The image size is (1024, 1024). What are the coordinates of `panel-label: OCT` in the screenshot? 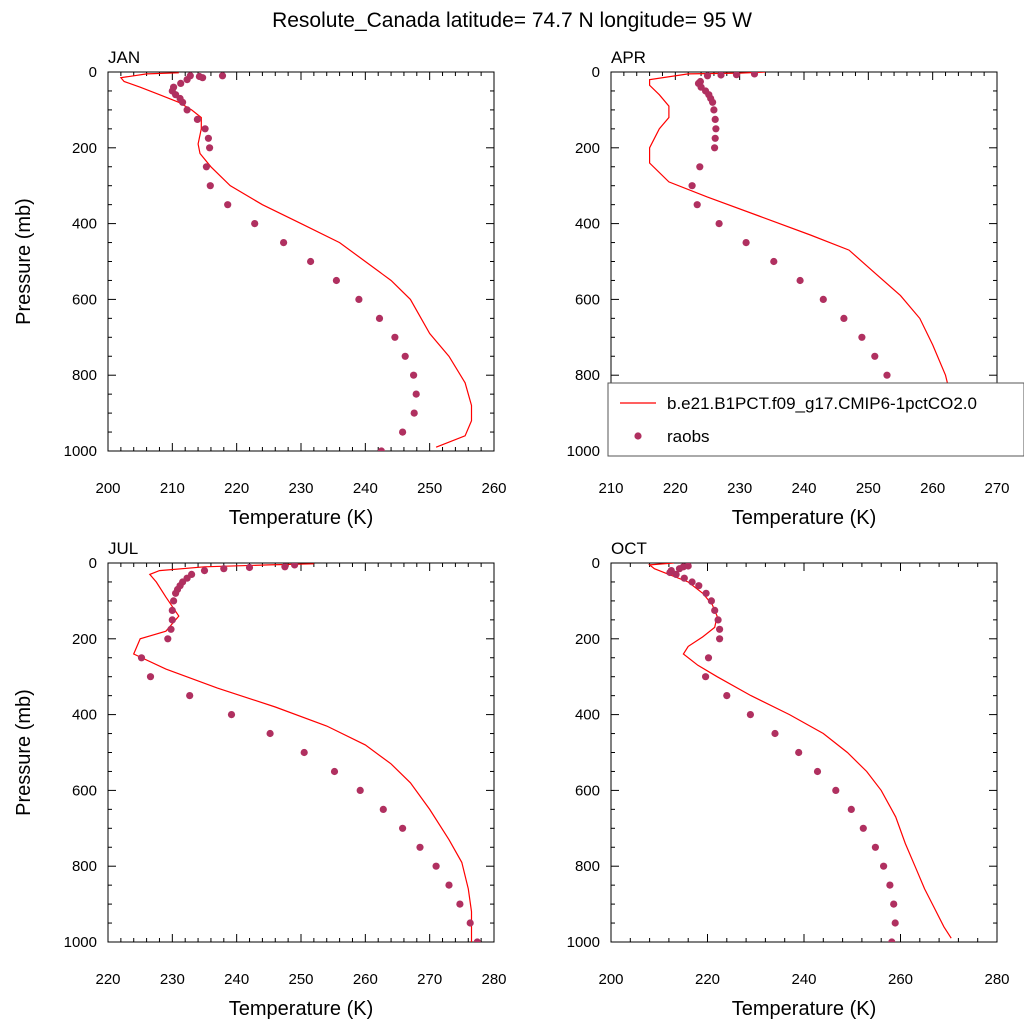 It's located at (629, 548).